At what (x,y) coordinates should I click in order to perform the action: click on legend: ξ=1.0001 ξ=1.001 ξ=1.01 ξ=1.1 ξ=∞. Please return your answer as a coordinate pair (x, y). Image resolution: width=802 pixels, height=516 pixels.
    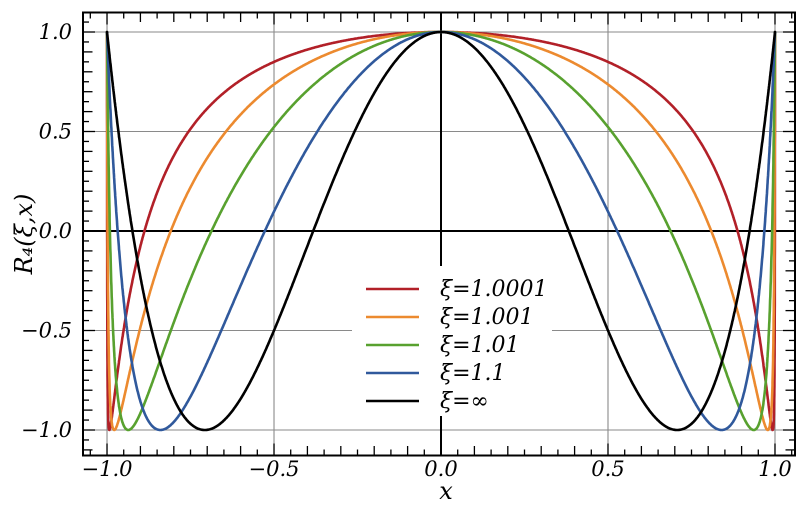
    Looking at the image, I should click on (452, 341).